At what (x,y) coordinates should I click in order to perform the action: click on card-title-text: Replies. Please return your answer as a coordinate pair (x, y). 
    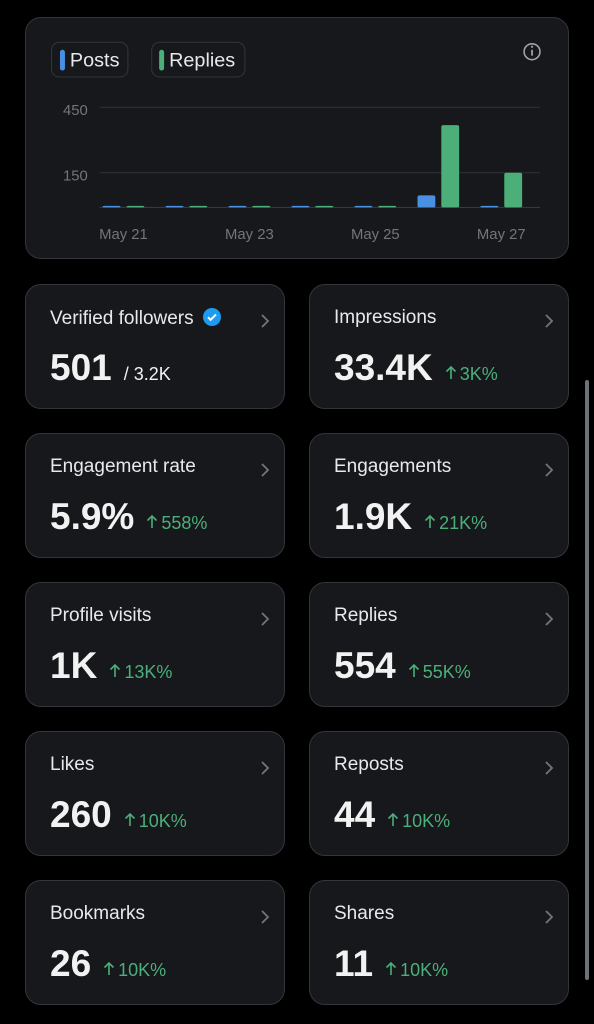
    Looking at the image, I should click on (366, 615).